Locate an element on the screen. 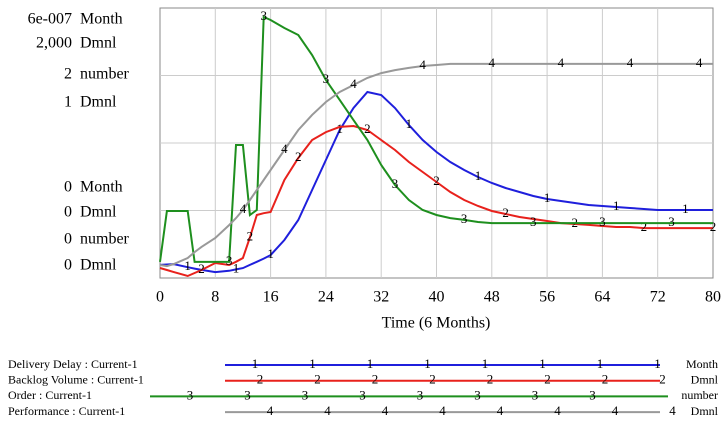  x-tick-label: 48 is located at coordinates (492, 297).